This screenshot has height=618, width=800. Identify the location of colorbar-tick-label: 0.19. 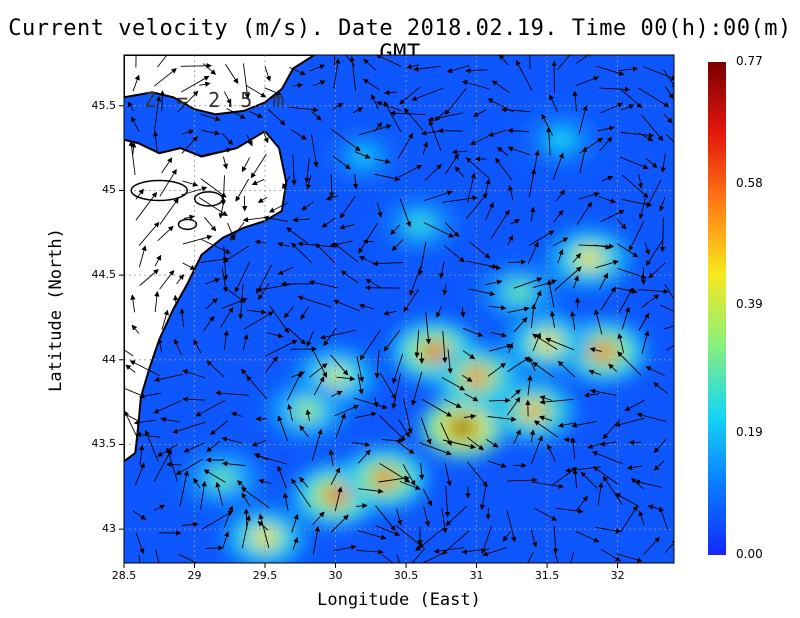
(749, 432).